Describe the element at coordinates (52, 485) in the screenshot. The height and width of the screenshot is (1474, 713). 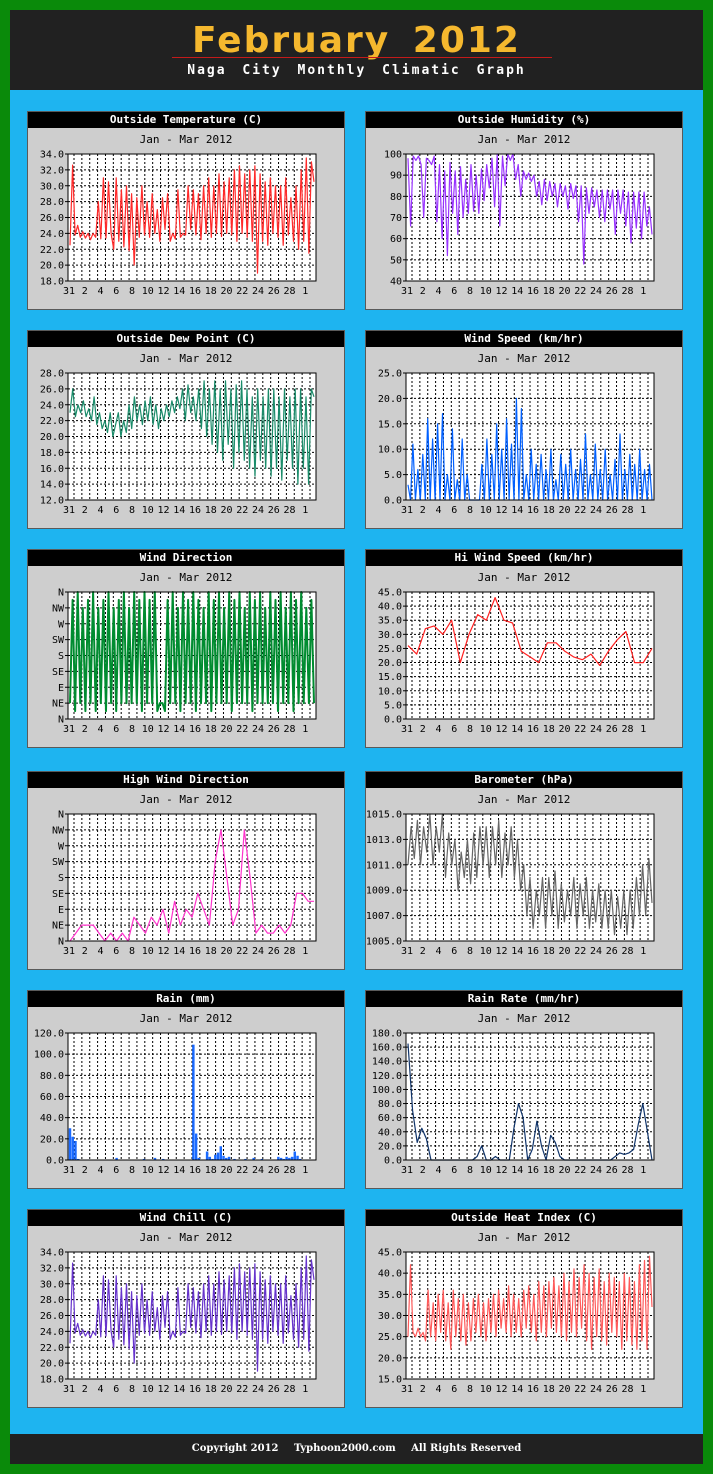
I see `y-tick-label: 14.0` at that location.